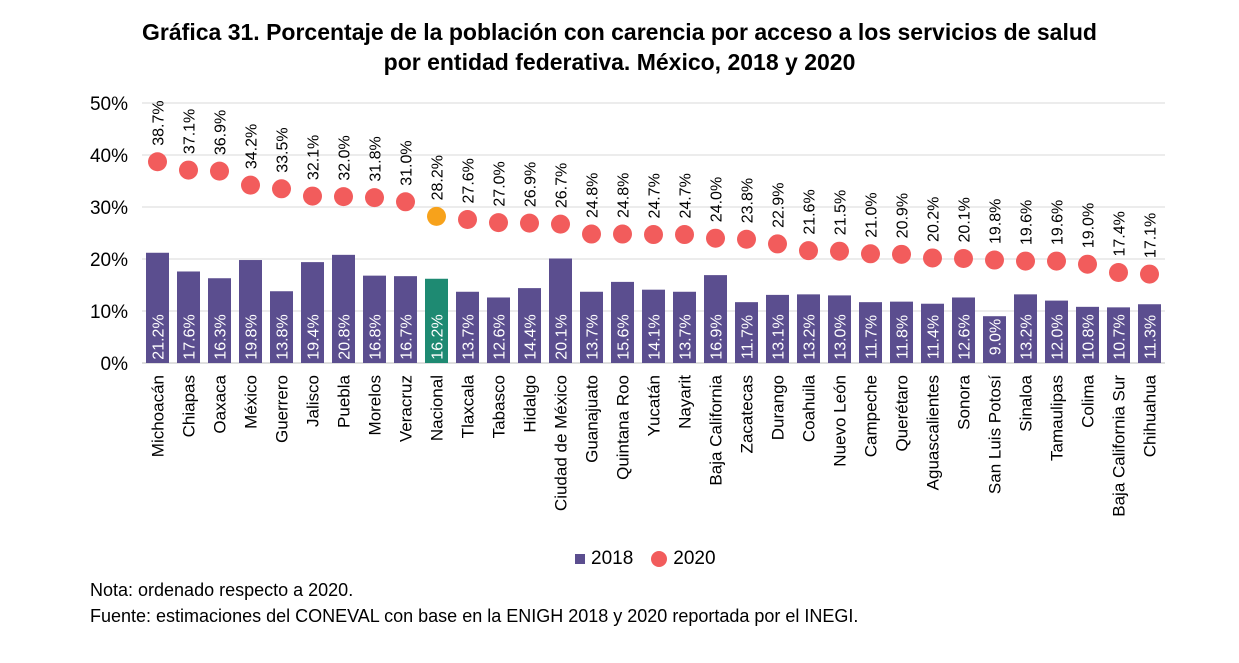 The height and width of the screenshot is (663, 1239). Describe the element at coordinates (995, 434) in the screenshot. I see `x-tick-label: San Luis Potosí` at that location.